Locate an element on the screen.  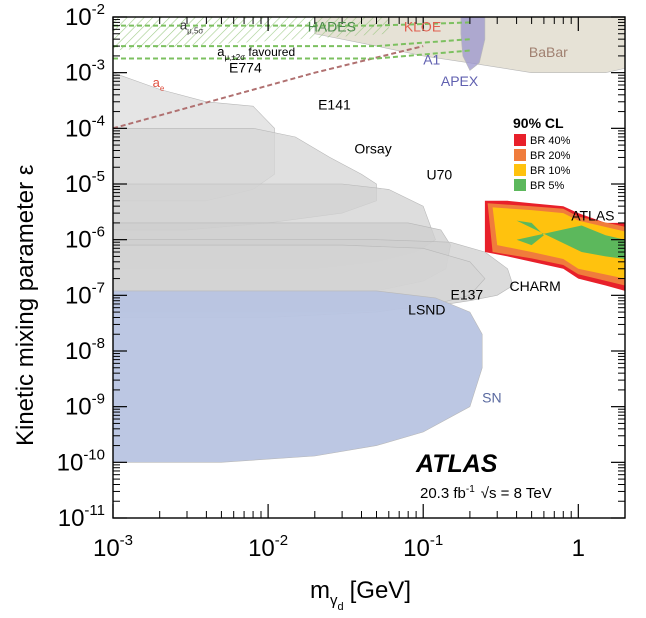
region-label-babar: BaBar is located at coordinates (548, 52).